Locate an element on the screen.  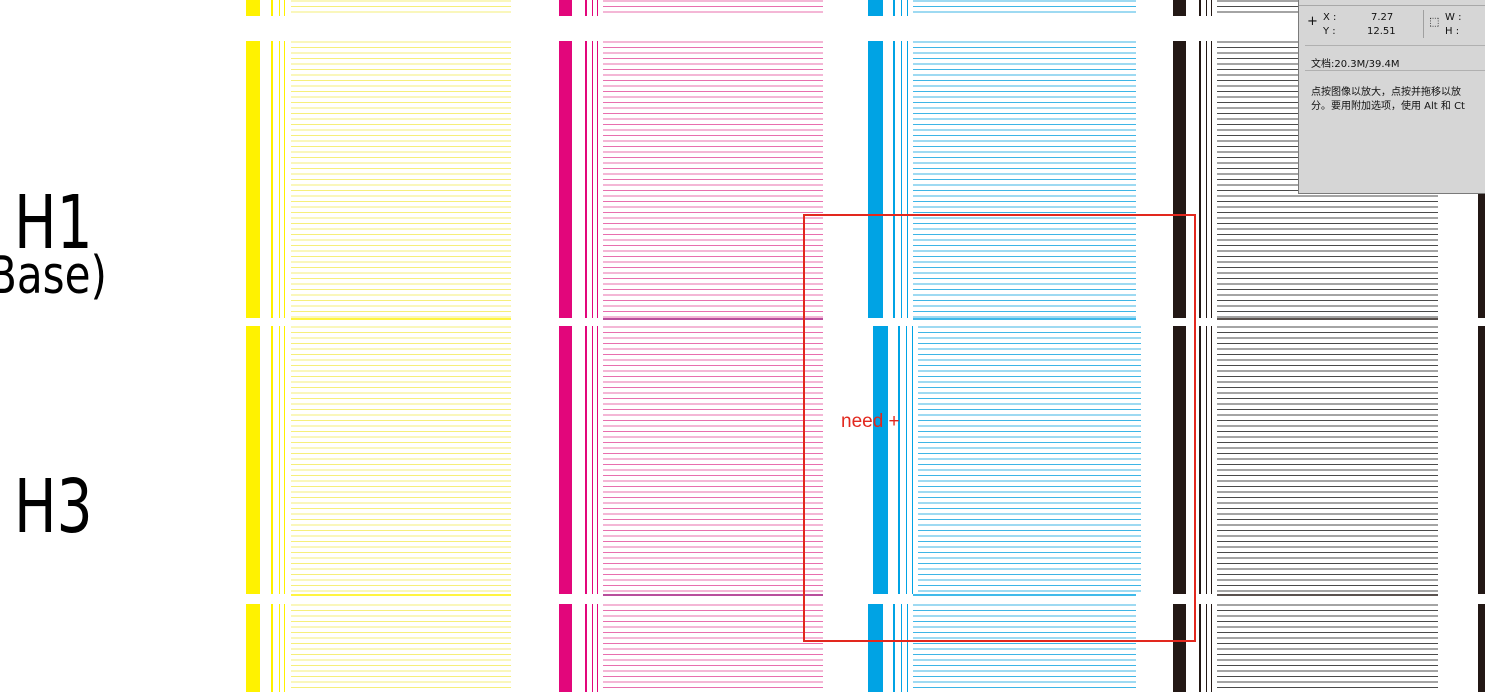
selection-size-icon: ⬚ is located at coordinates (1434, 21).